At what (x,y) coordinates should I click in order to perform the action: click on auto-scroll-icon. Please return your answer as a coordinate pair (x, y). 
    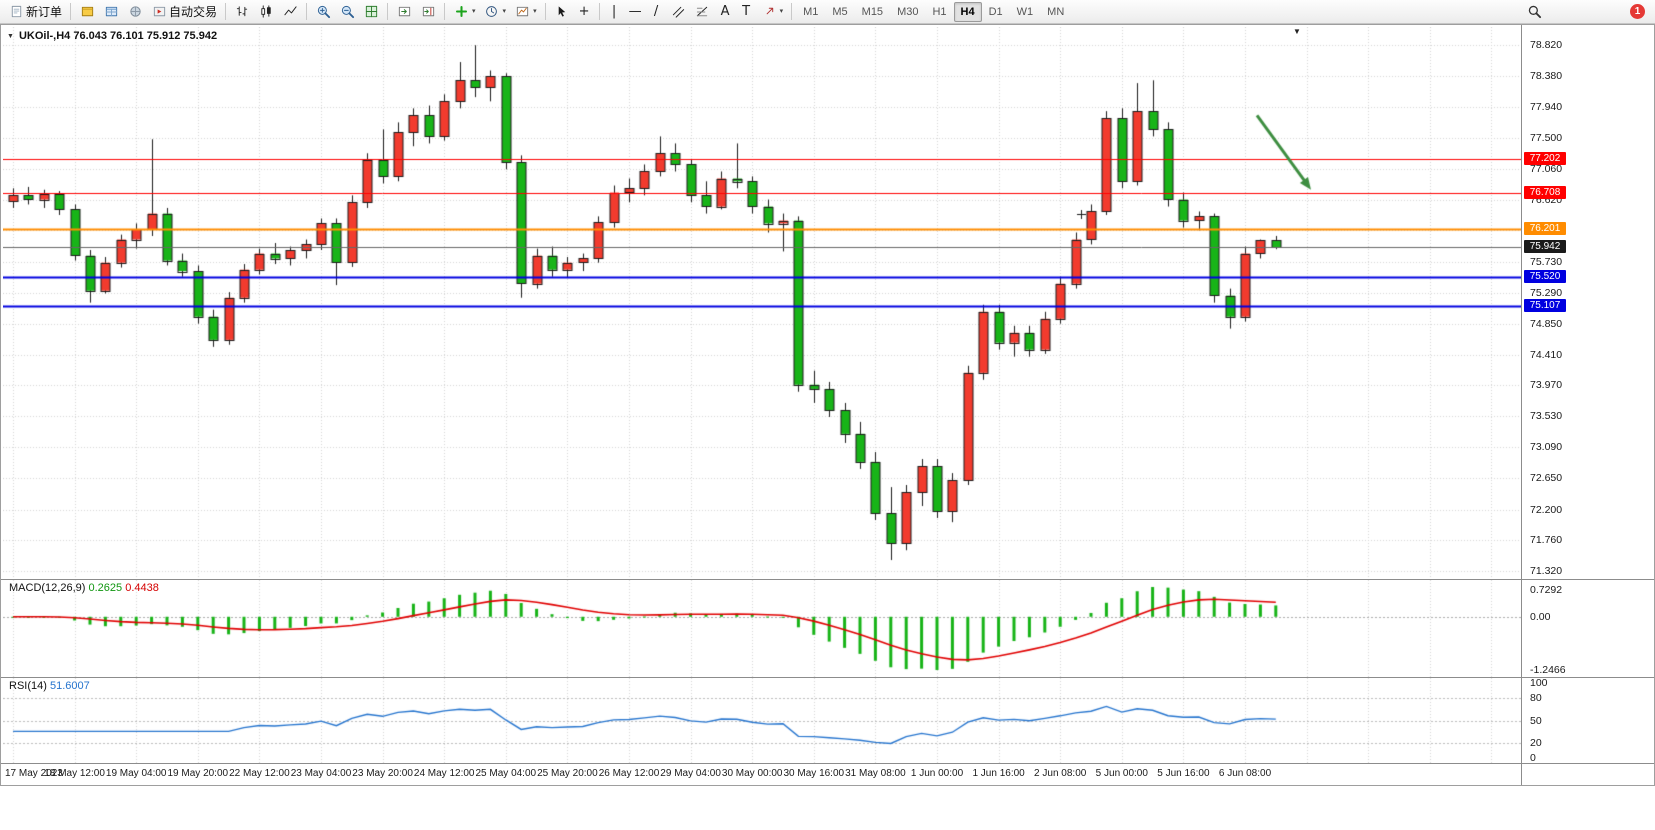
    Looking at the image, I should click on (404, 12).